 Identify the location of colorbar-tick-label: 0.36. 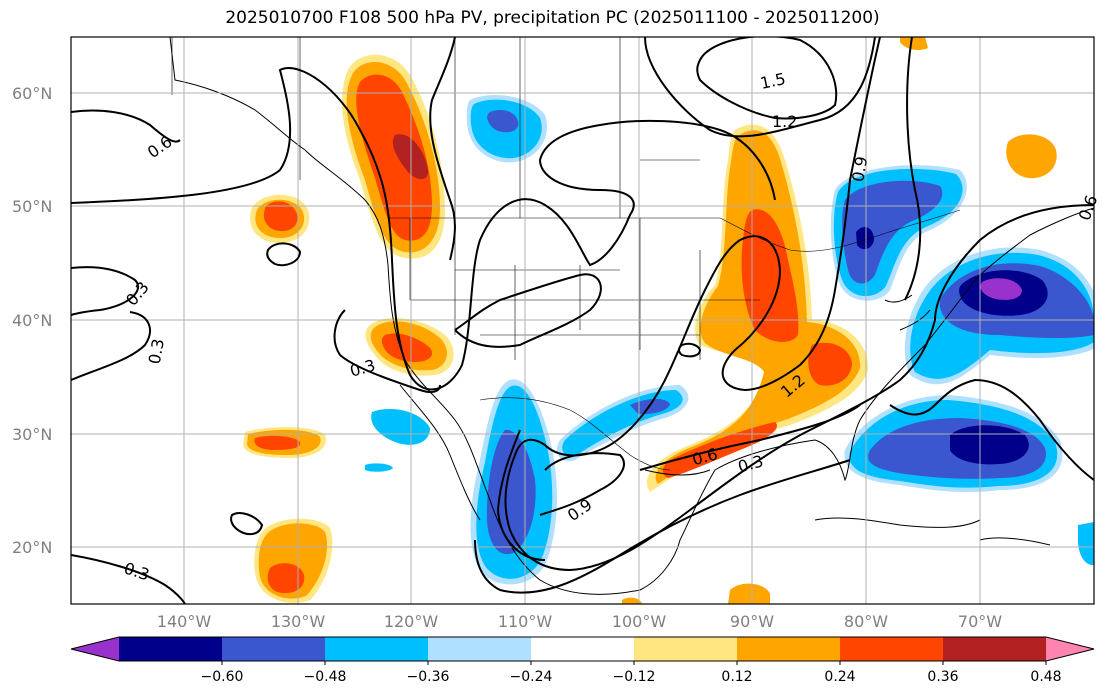
(942, 677).